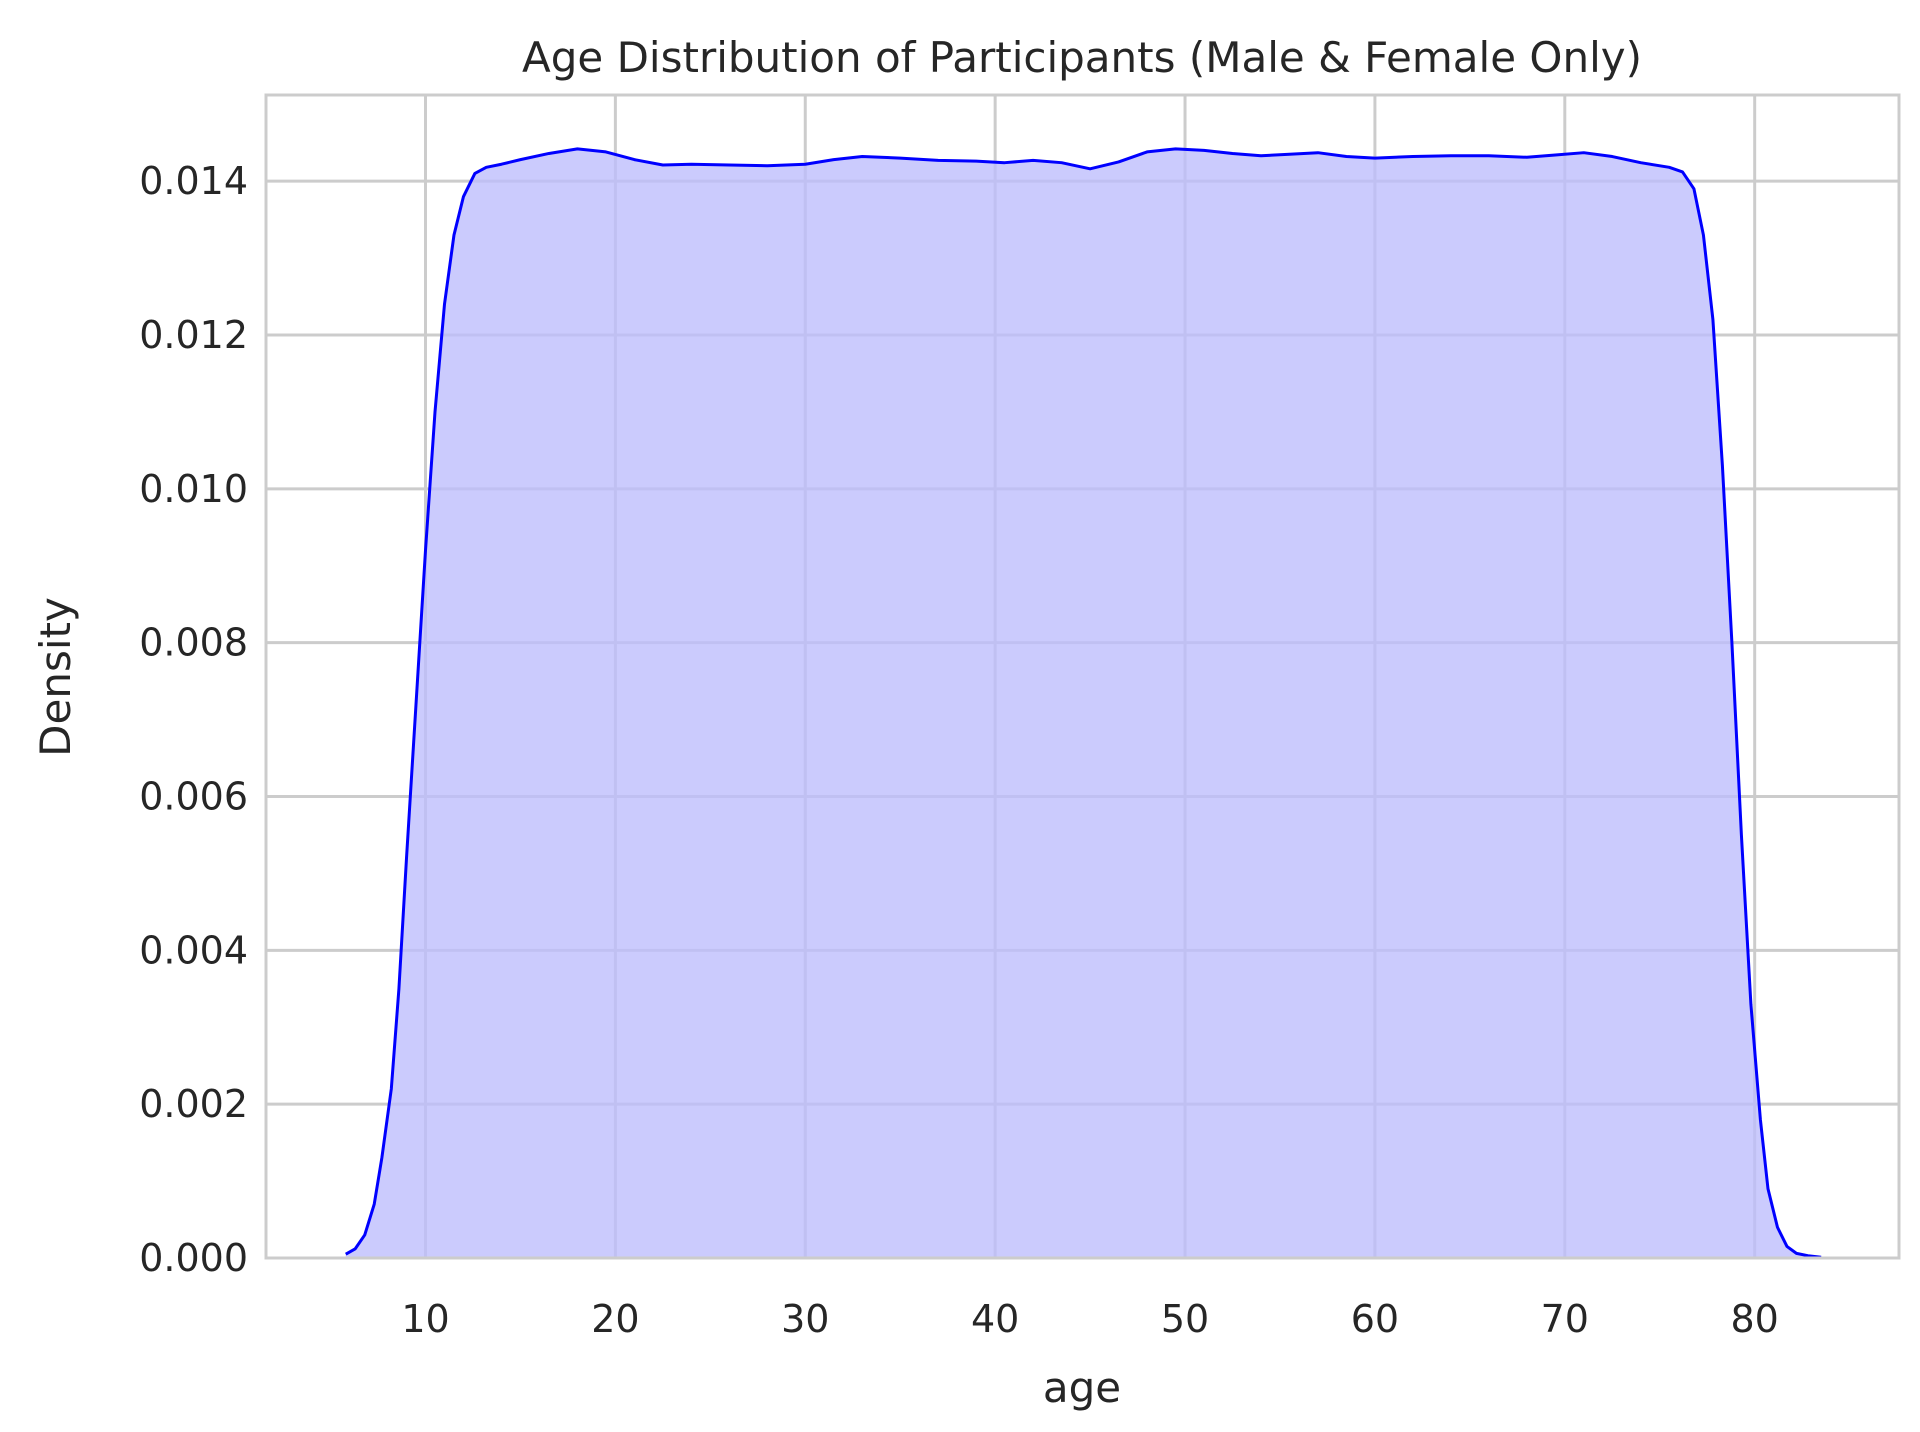 Image resolution: width=1920 pixels, height=1432 pixels. What do you see at coordinates (193, 950) in the screenshot?
I see `y-tick-label: 0.004` at bounding box center [193, 950].